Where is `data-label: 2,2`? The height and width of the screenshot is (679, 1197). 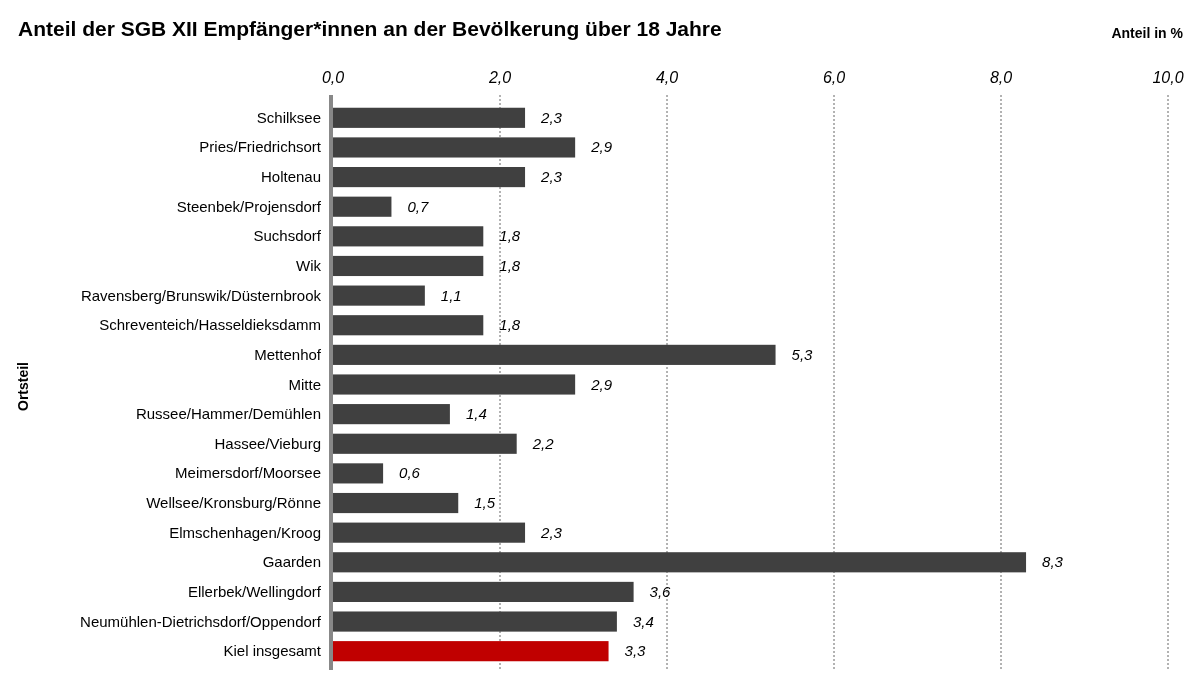
data-label: 2,2 is located at coordinates (543, 443).